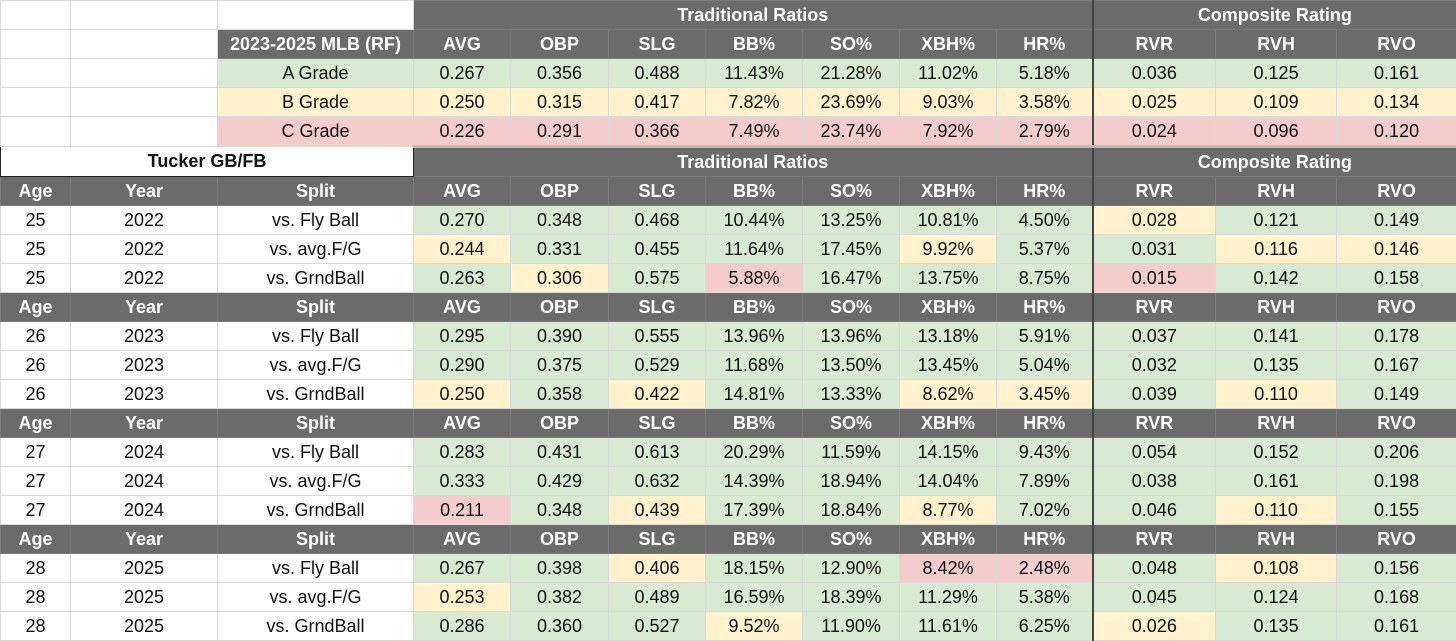  Describe the element at coordinates (1045, 394) in the screenshot. I see `stat-value: 3.45%` at that location.